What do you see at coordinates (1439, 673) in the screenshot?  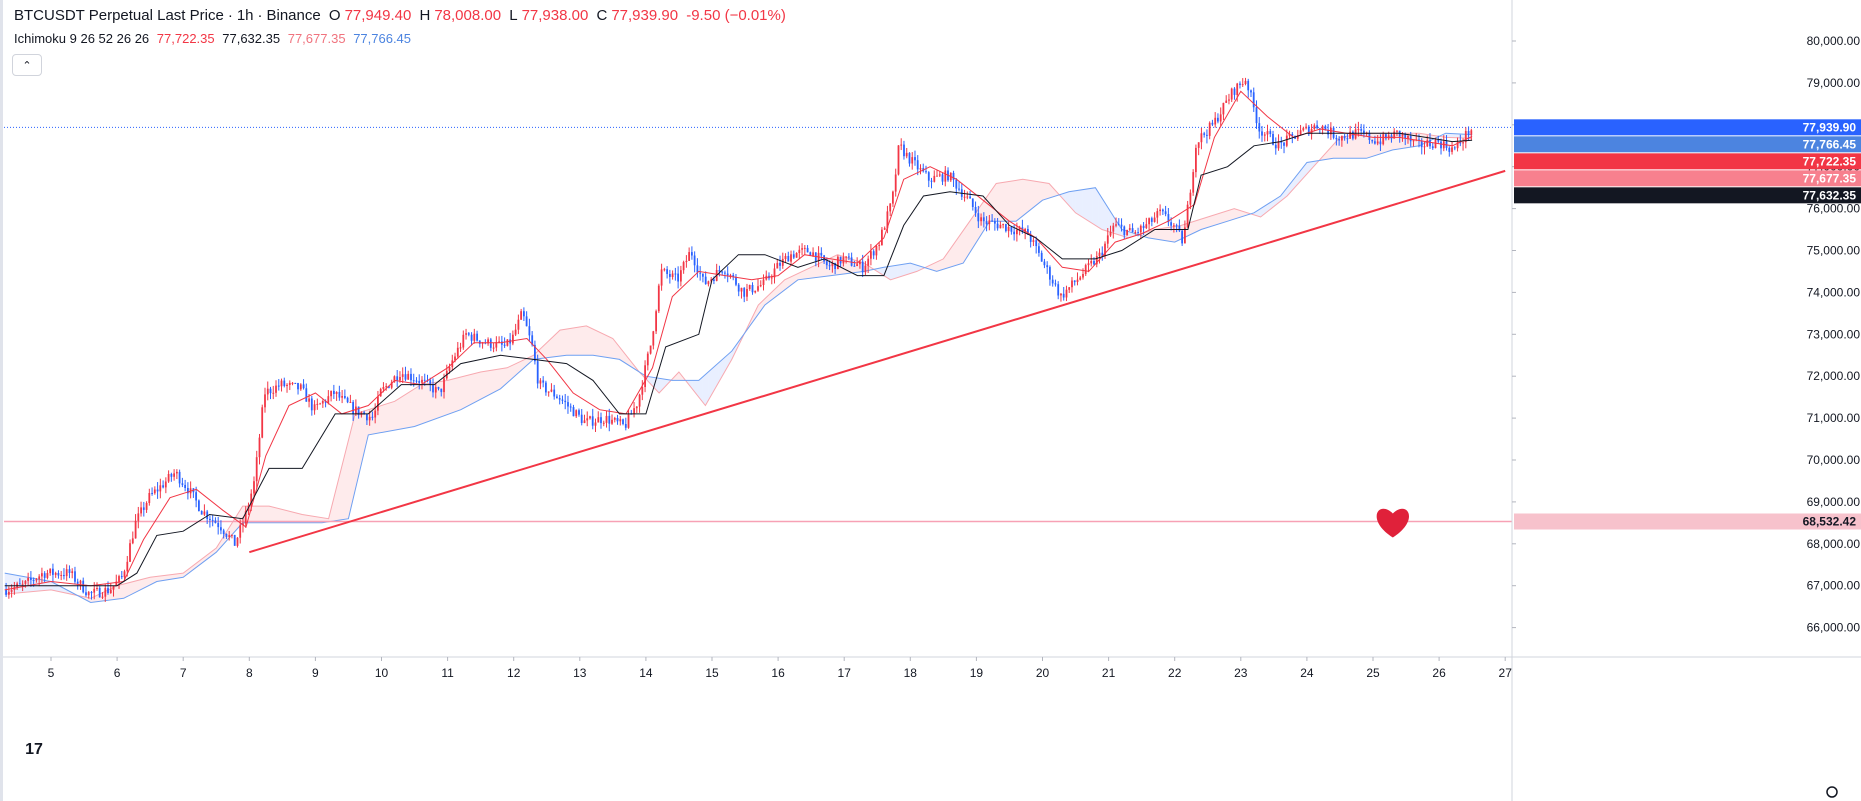 I see `time-axis-label: 26` at bounding box center [1439, 673].